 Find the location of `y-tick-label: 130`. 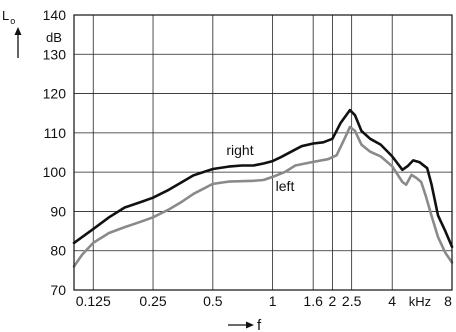

y-tick-label: 130 is located at coordinates (55, 54).